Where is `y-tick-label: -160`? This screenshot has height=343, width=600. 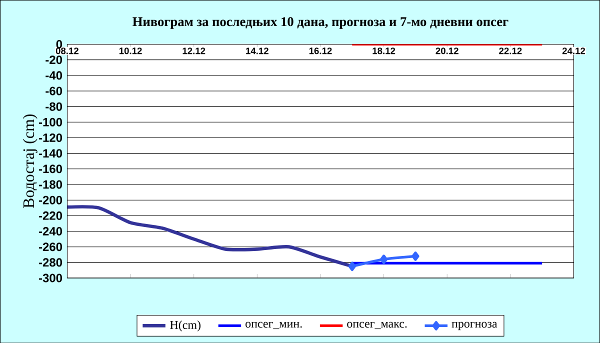
y-tick-label: -160 is located at coordinates (50, 169).